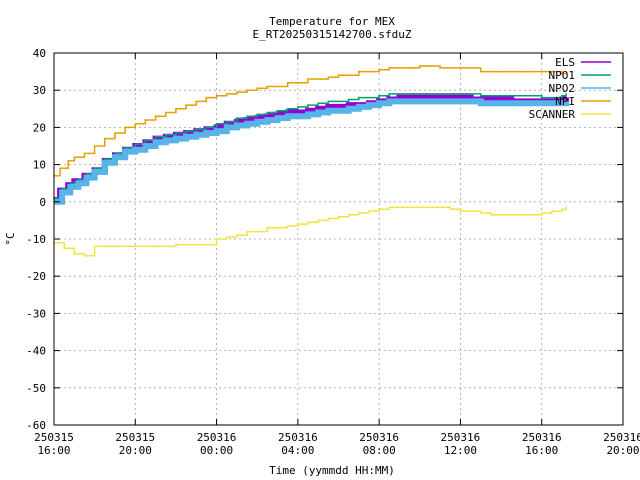 The image size is (640, 480). Describe the element at coordinates (54, 437) in the screenshot. I see `x-tick-date: 250315` at that location.